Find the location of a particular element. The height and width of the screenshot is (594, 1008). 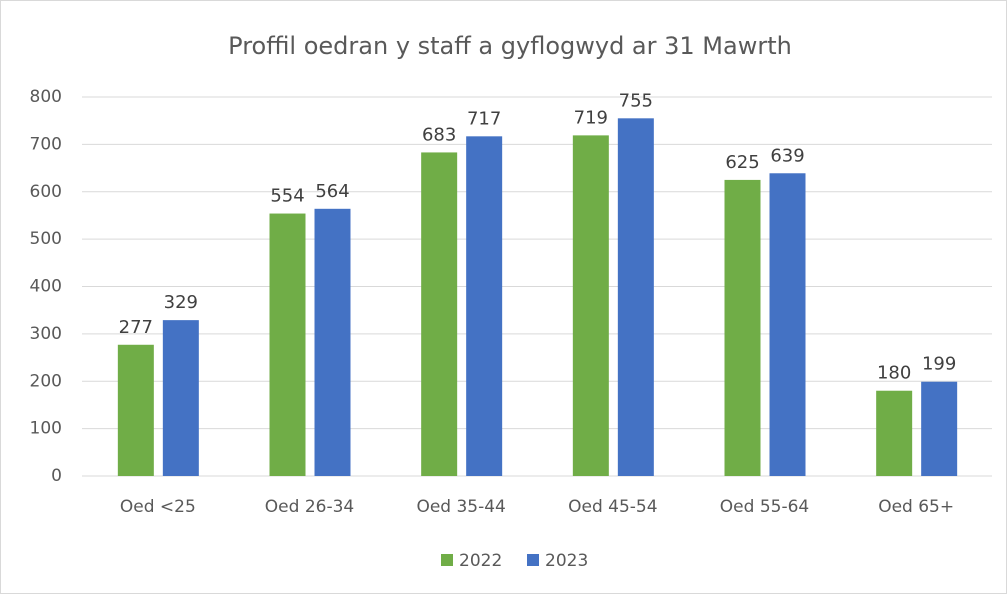

x-tick-label: Oed 55-64 is located at coordinates (764, 507).